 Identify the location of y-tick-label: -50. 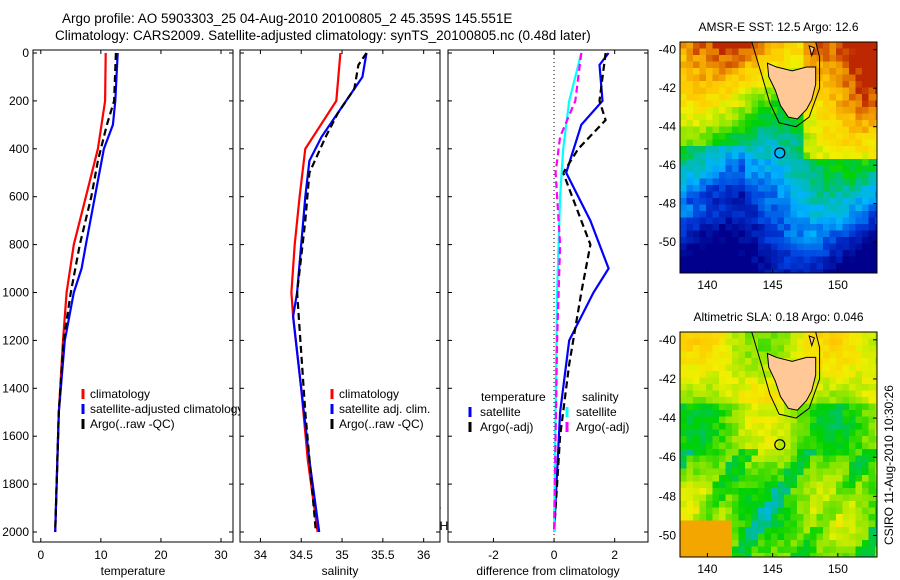
(668, 242).